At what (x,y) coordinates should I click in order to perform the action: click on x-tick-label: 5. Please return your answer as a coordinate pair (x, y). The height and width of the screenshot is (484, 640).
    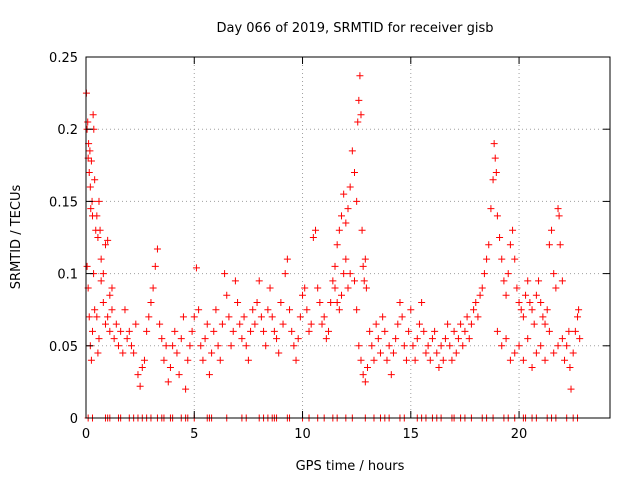
    Looking at the image, I should click on (194, 434).